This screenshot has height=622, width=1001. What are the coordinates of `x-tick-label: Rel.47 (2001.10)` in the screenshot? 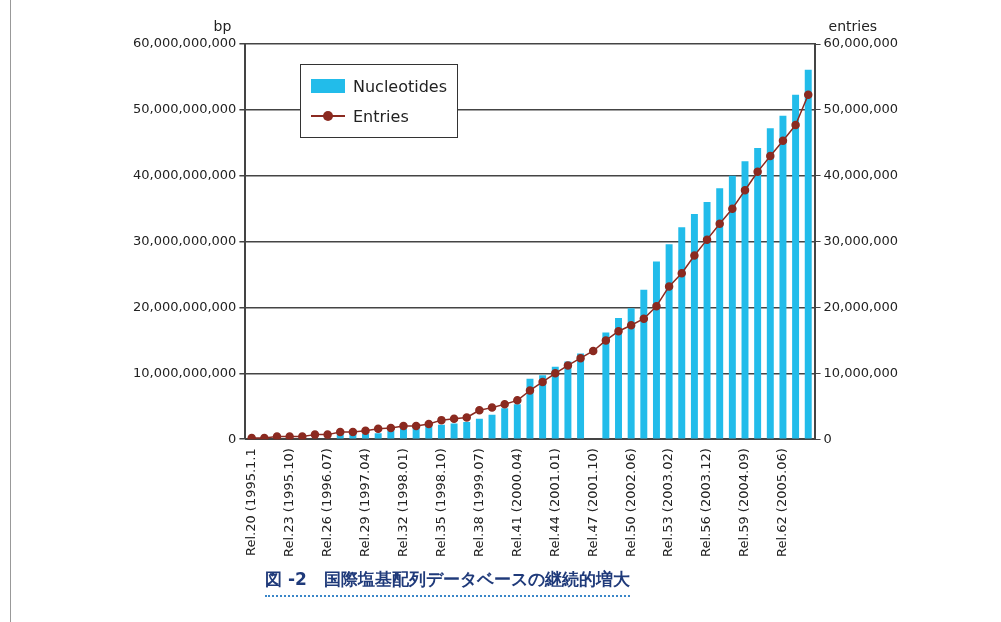 It's located at (592, 503).